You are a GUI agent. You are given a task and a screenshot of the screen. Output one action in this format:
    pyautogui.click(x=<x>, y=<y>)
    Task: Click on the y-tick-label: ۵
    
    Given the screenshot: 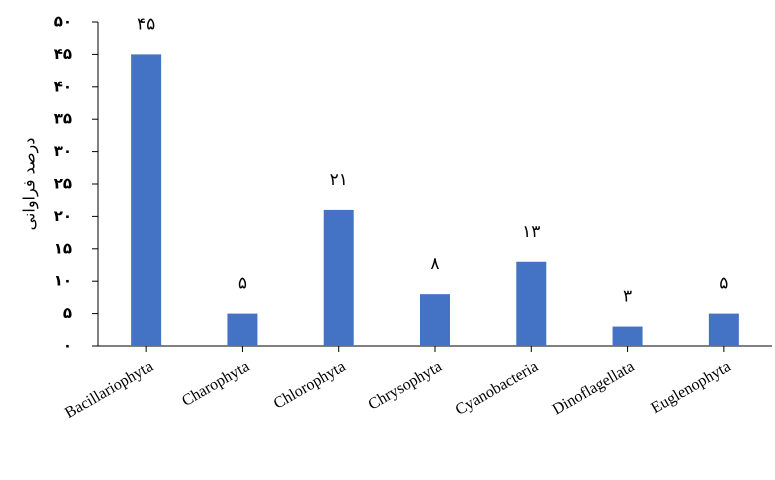 What is the action you would take?
    pyautogui.click(x=67, y=313)
    